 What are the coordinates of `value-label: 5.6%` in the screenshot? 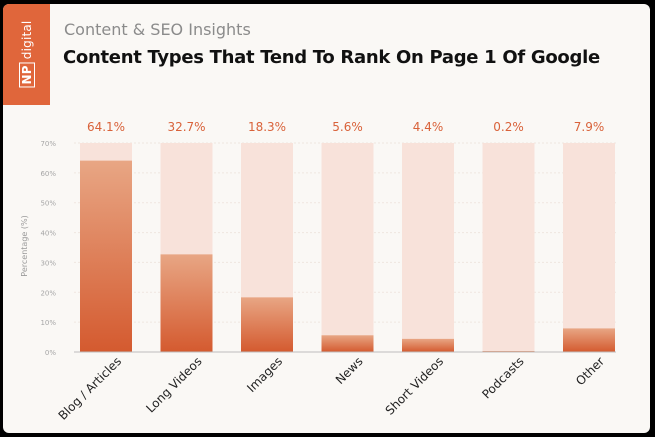 It's located at (347, 127).